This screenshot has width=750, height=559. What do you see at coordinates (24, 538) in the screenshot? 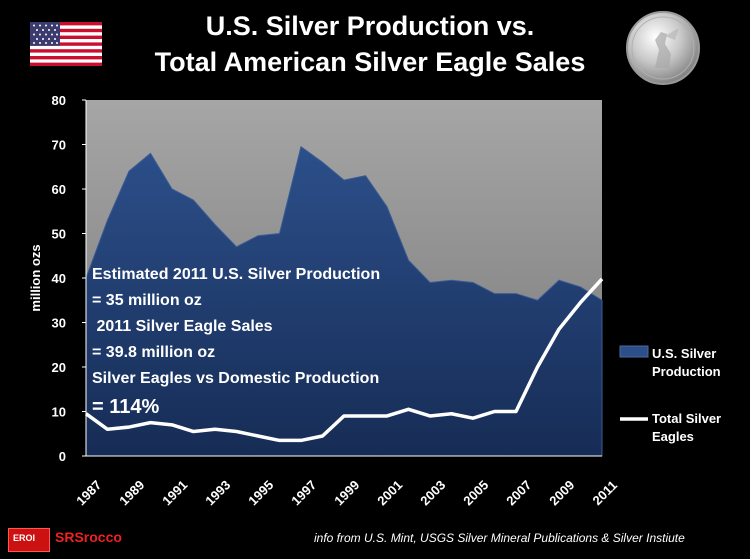
I see `eroi-logo-text: EROI` at bounding box center [24, 538].